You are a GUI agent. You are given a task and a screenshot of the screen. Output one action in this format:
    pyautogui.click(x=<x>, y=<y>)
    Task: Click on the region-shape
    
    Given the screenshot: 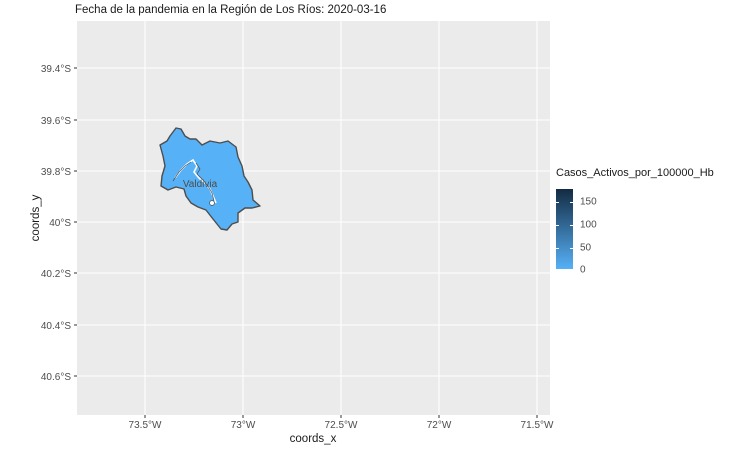 What is the action you would take?
    pyautogui.click(x=210, y=179)
    